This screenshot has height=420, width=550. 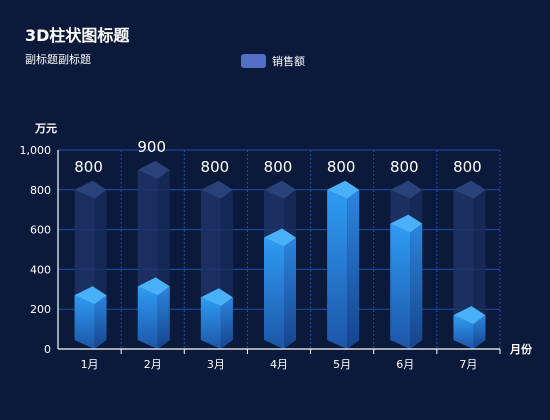 I want to click on chart-title: 3D柱状图标题, so click(x=77, y=35).